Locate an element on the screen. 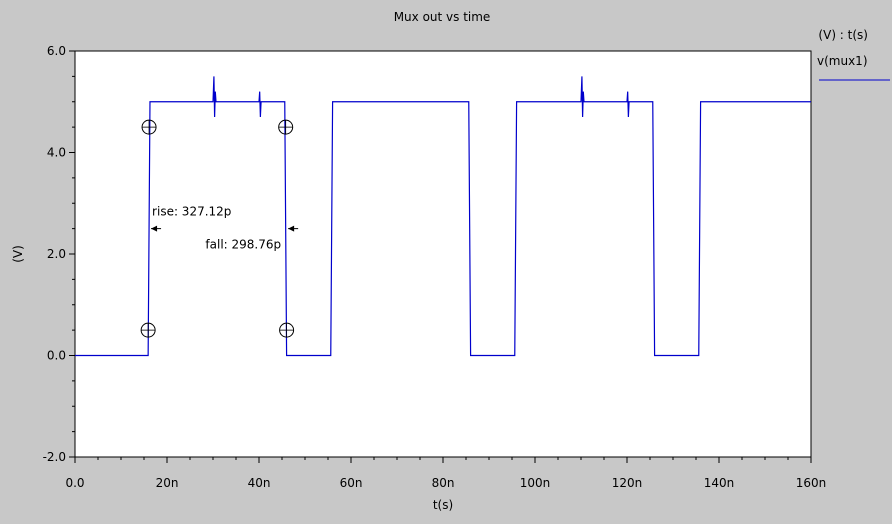 The image size is (892, 524). x-tick-label: 80n is located at coordinates (443, 483).